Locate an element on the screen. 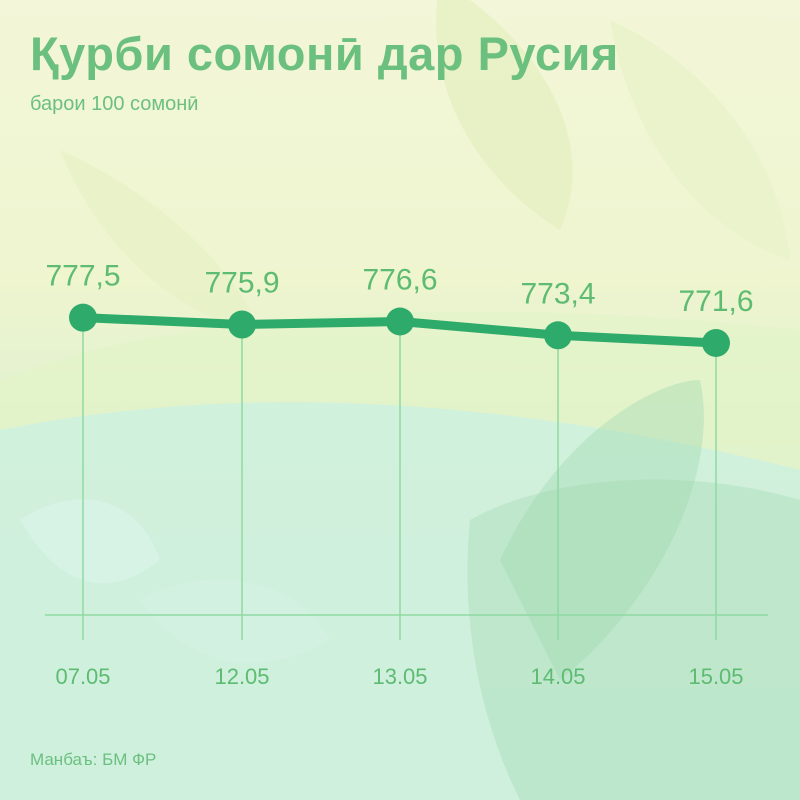 This screenshot has width=800, height=800. data-label-07.05: 777,5 is located at coordinates (82, 276).